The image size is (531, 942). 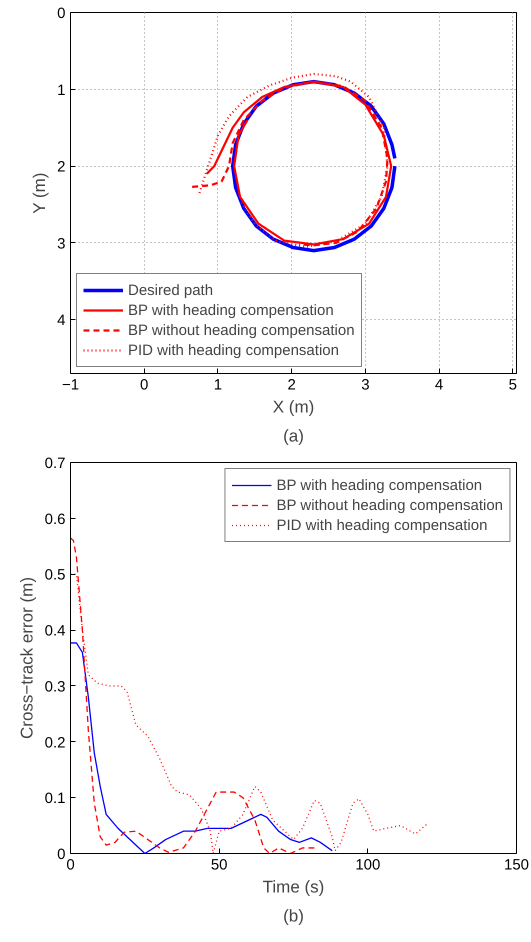 I want to click on x-axis-title: Time (s), so click(x=293, y=887).